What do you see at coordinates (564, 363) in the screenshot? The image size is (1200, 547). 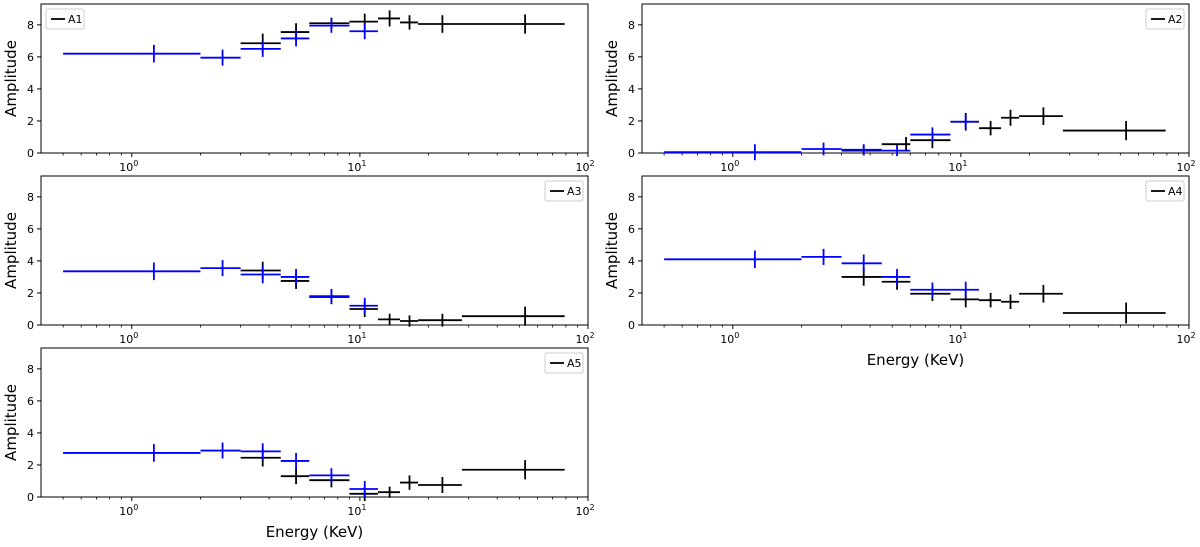 I see `legend: A5` at bounding box center [564, 363].